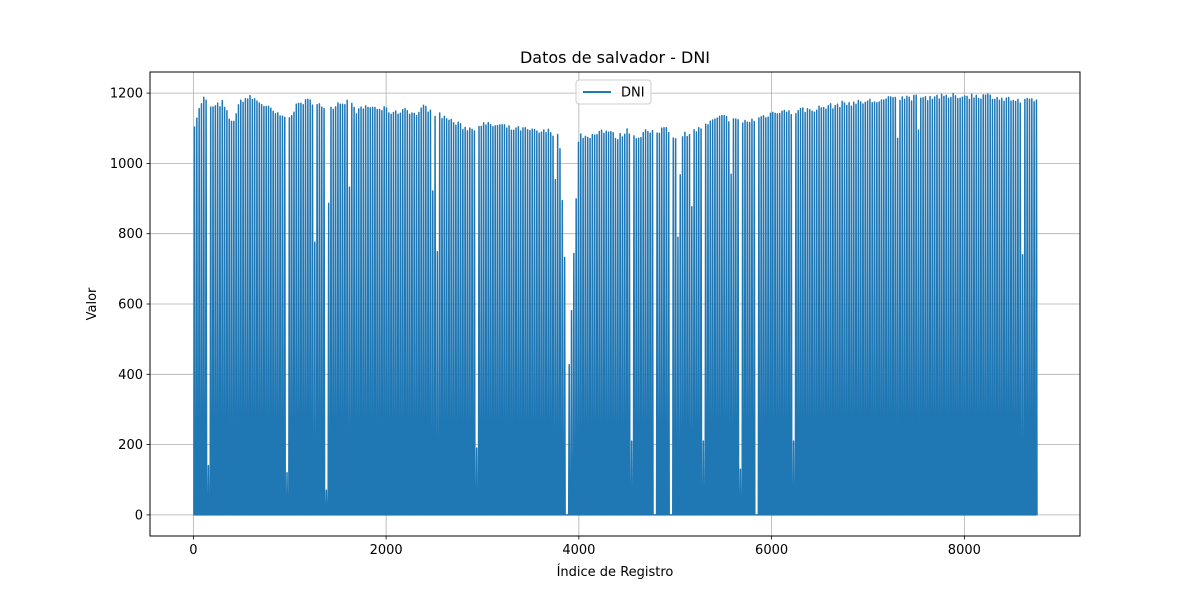 This screenshot has width=1200, height=604. Describe the element at coordinates (130, 375) in the screenshot. I see `y-tick-label: 400` at that location.